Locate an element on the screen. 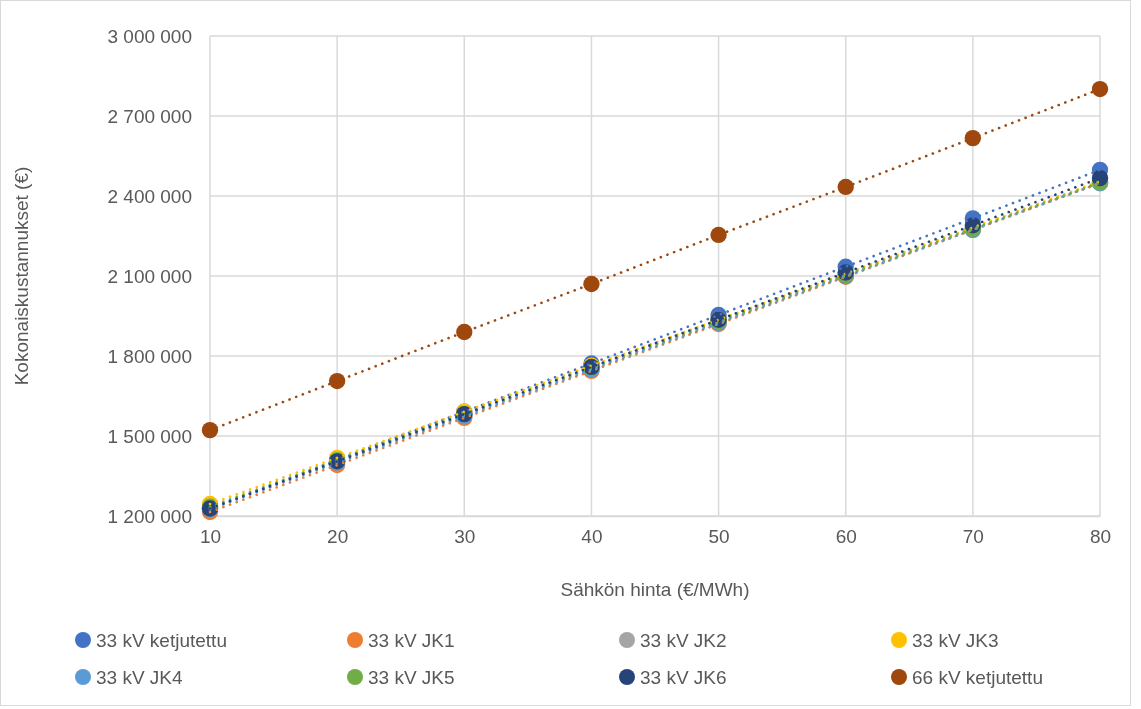  legend-label: 66 kV ketjutettu is located at coordinates (977, 677).